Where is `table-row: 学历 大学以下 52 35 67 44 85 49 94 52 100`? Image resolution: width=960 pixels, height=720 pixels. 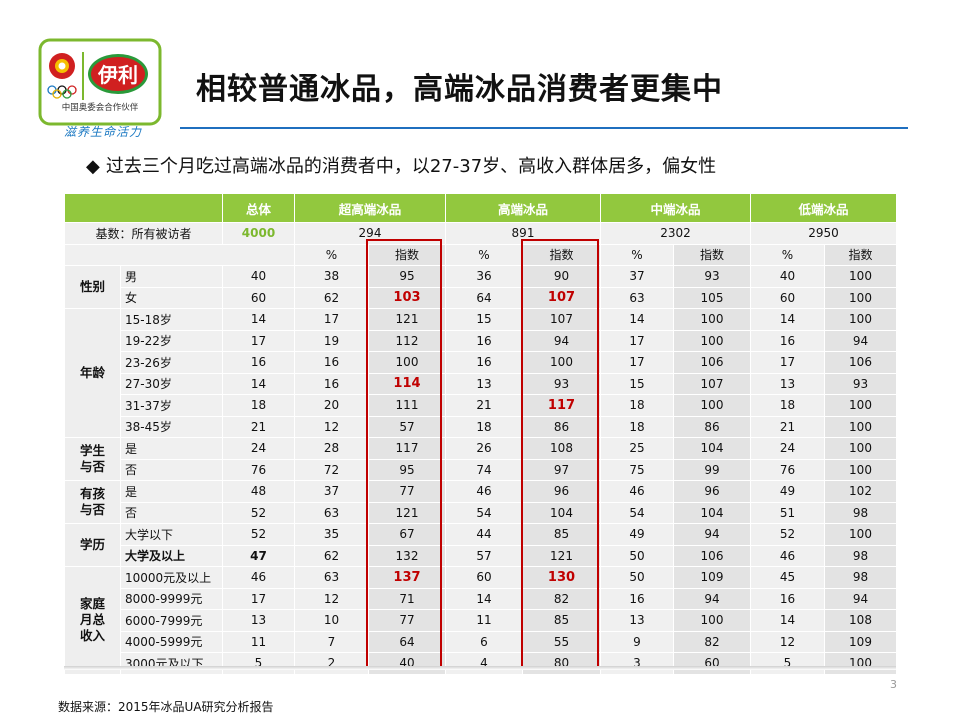
table-row: 学历 大学以下 52 35 67 44 85 49 94 52 100 is located at coordinates (480, 545).